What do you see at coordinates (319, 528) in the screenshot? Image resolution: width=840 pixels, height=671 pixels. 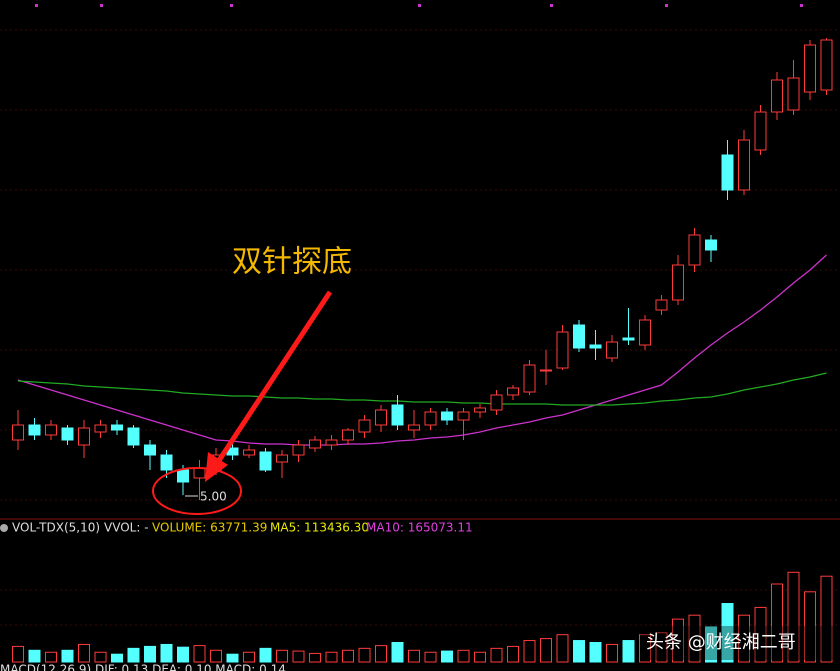 I see `volume-label: MA5: 113436.30` at bounding box center [319, 528].